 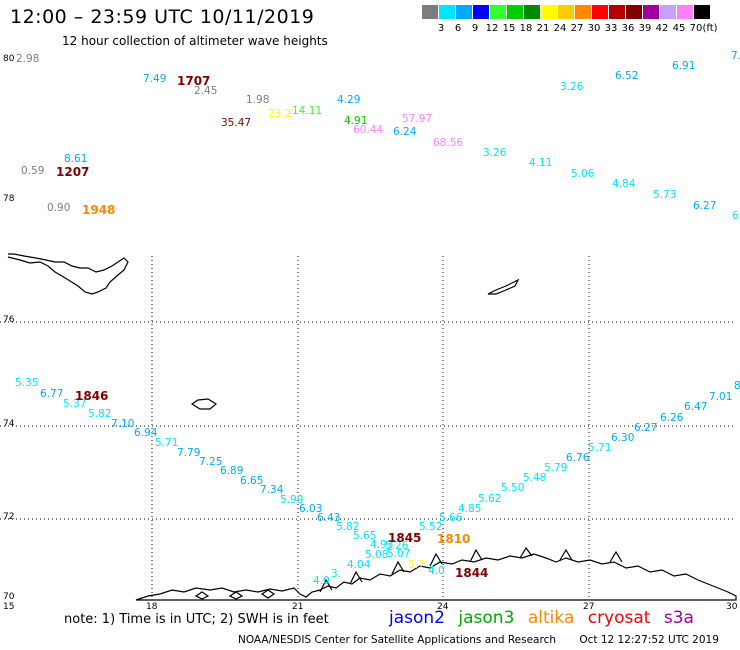 I want to click on pass-time-label: 1810, so click(x=453, y=539).